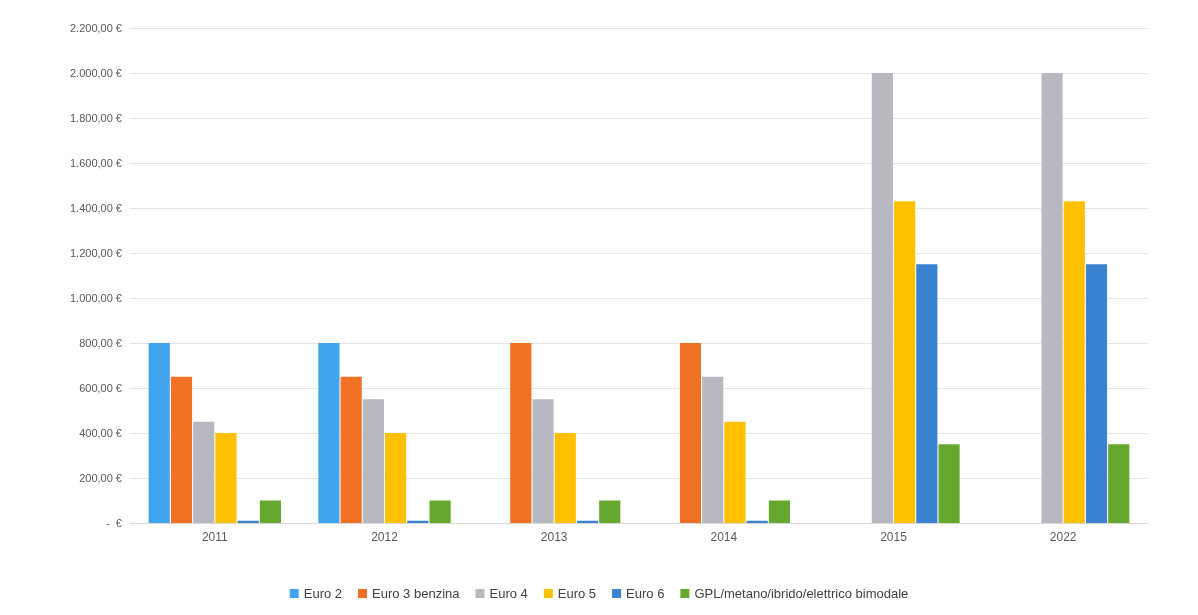 The image size is (1198, 615). I want to click on legend-label: GPL/metano/ibrido/elettrico bimodale, so click(801, 593).